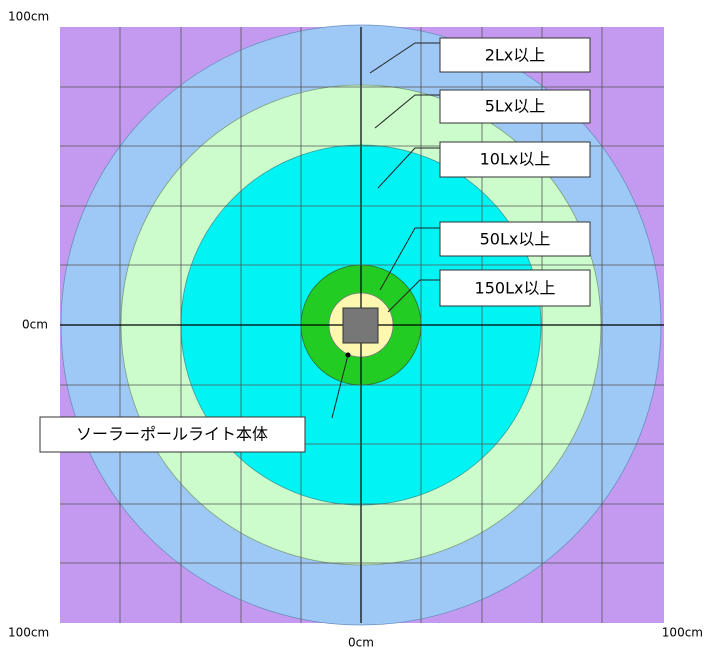  I want to click on zone-label: 50Lx以上, so click(515, 239).